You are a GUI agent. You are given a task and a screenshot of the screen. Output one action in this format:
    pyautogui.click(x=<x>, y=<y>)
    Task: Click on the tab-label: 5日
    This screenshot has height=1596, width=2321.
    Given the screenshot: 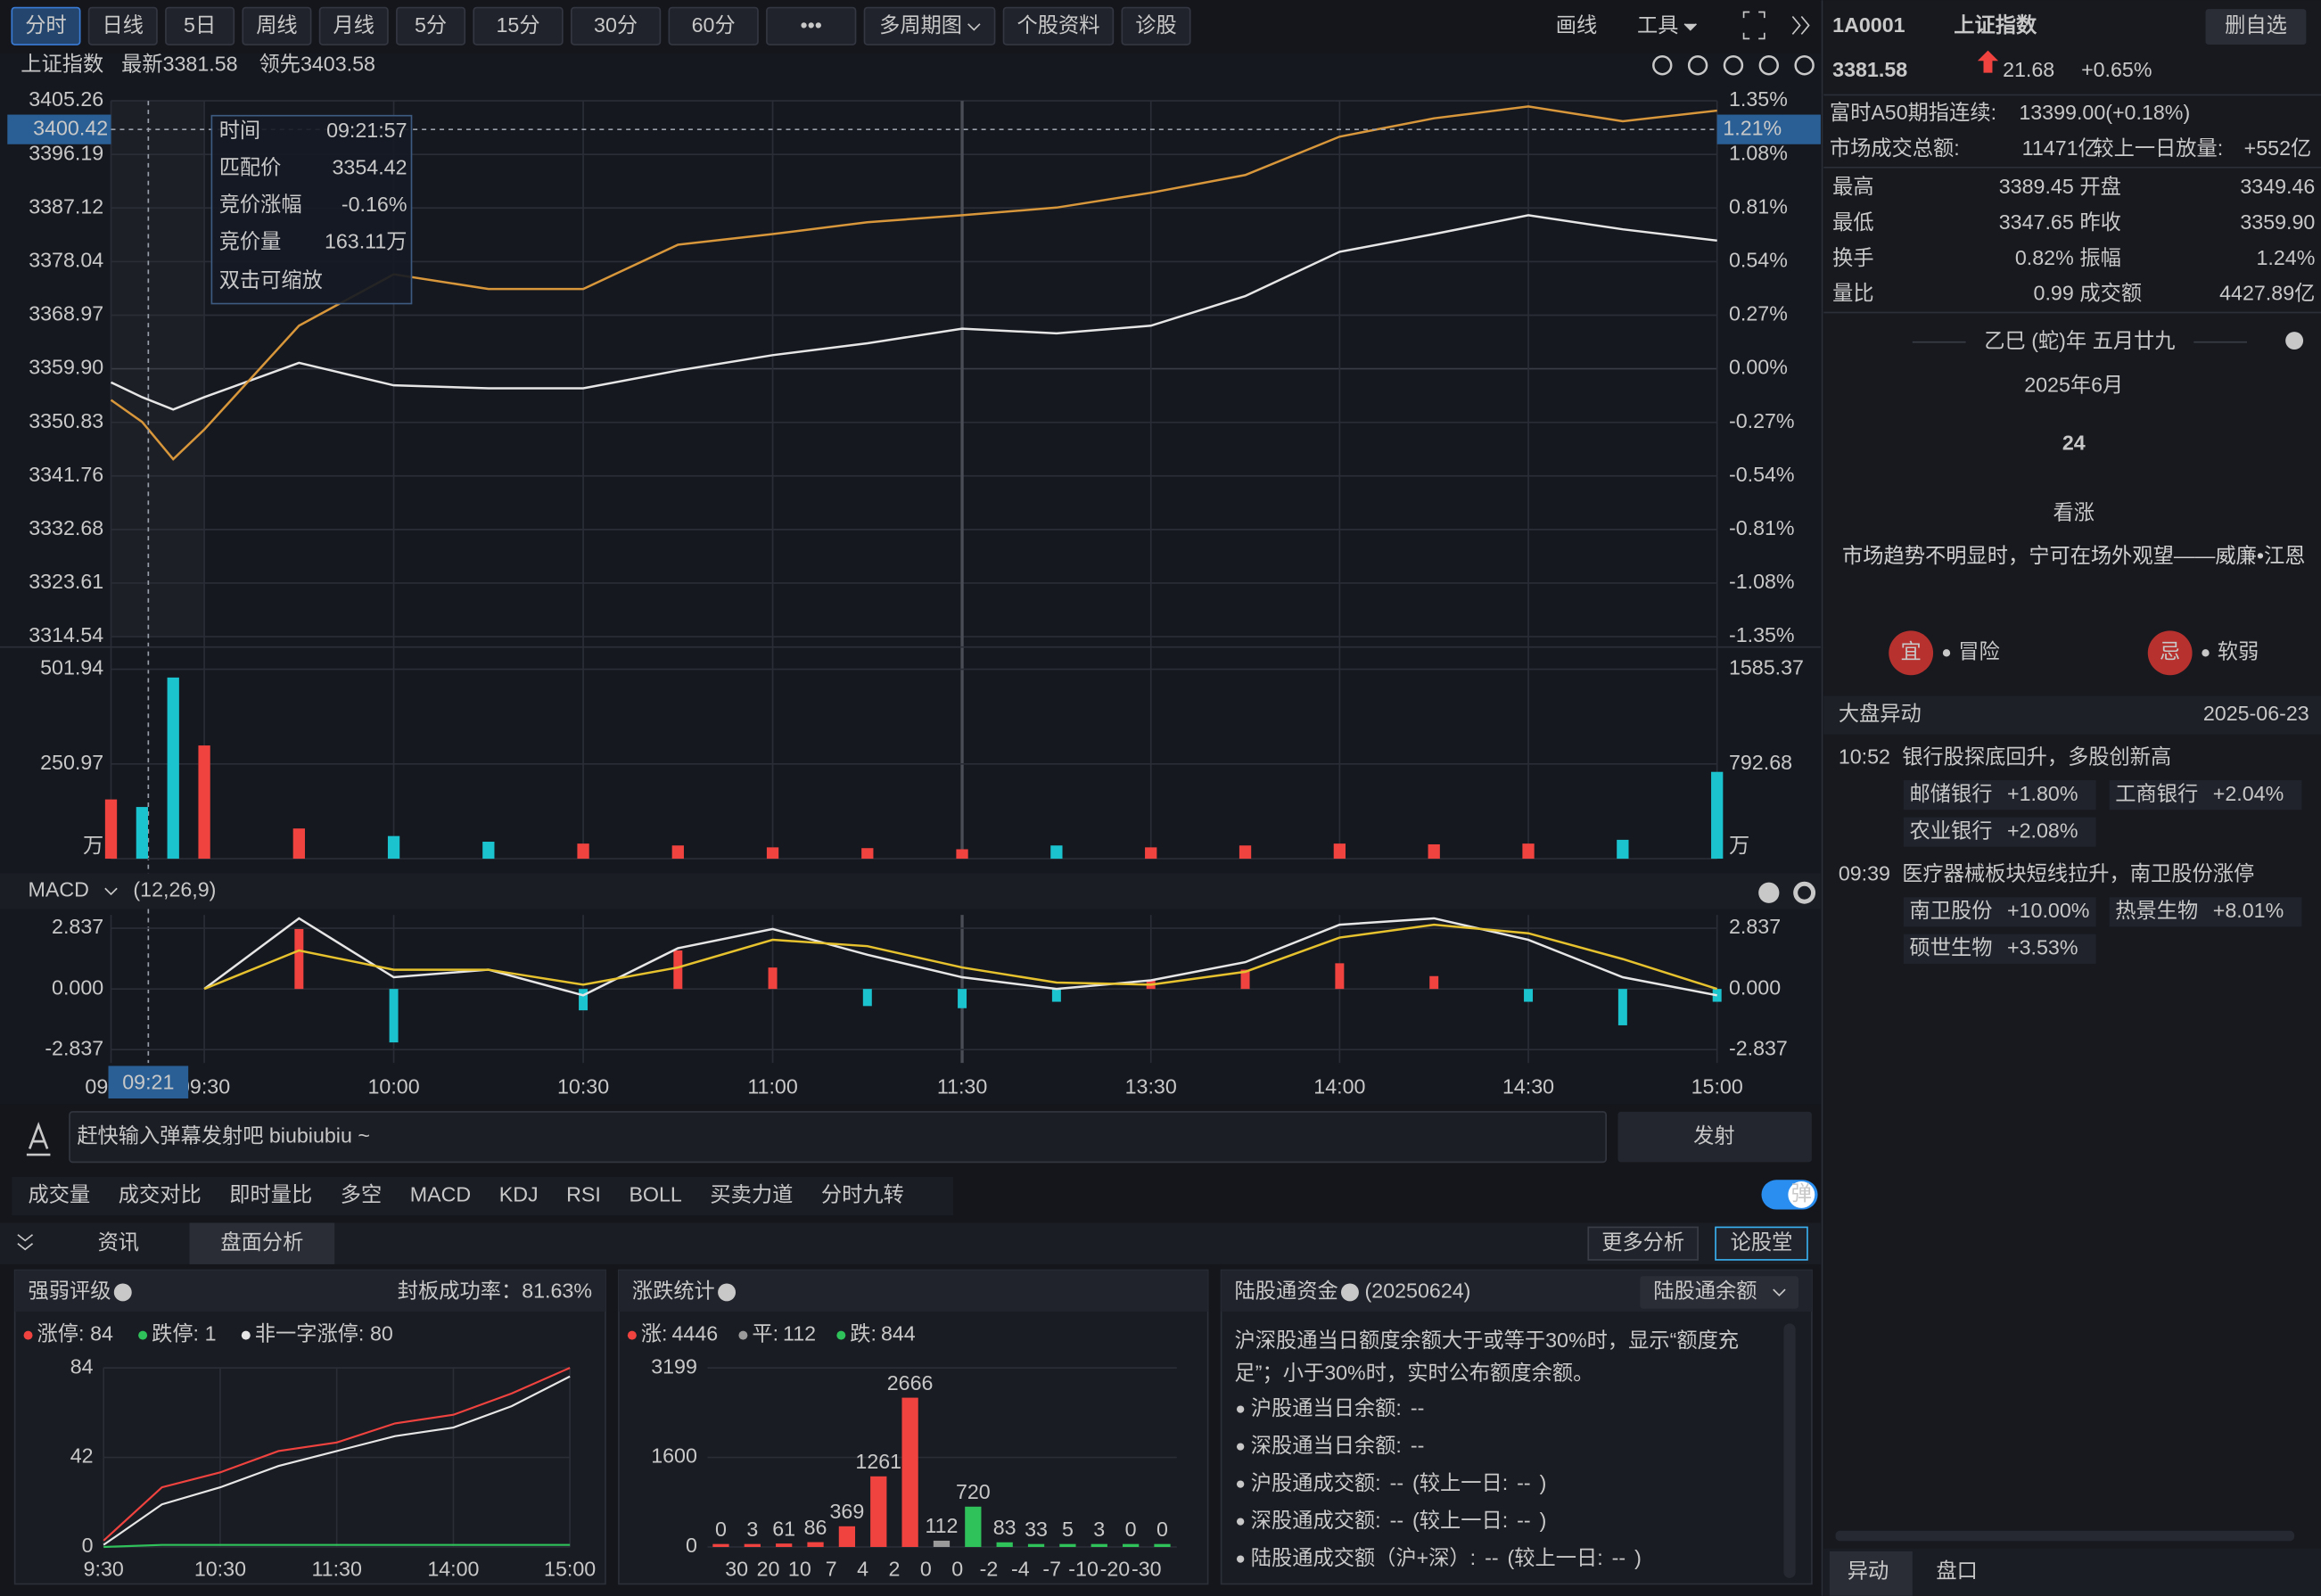 What is the action you would take?
    pyautogui.click(x=200, y=25)
    